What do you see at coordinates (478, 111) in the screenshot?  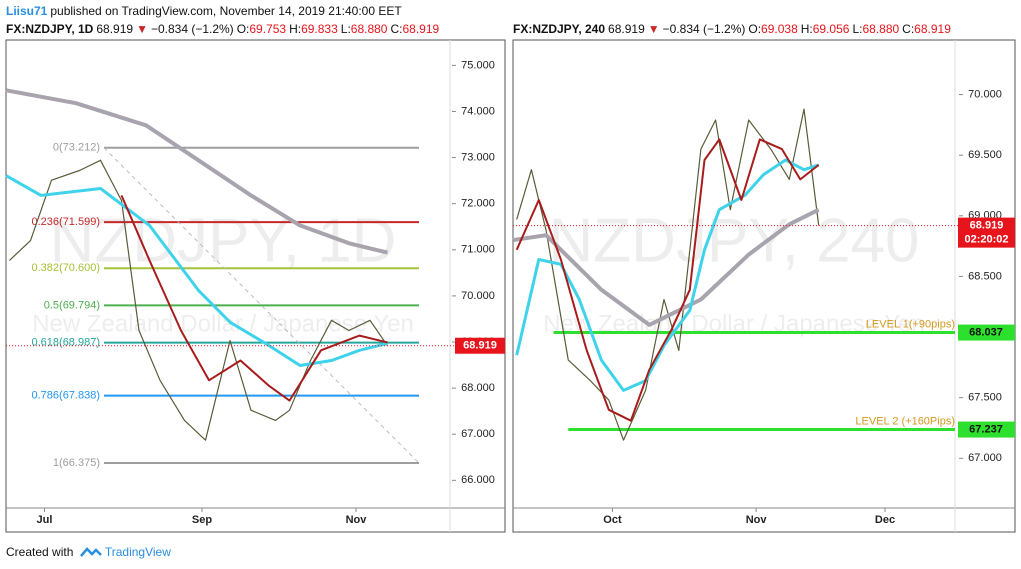 I see `y-tick-label: 74.000` at bounding box center [478, 111].